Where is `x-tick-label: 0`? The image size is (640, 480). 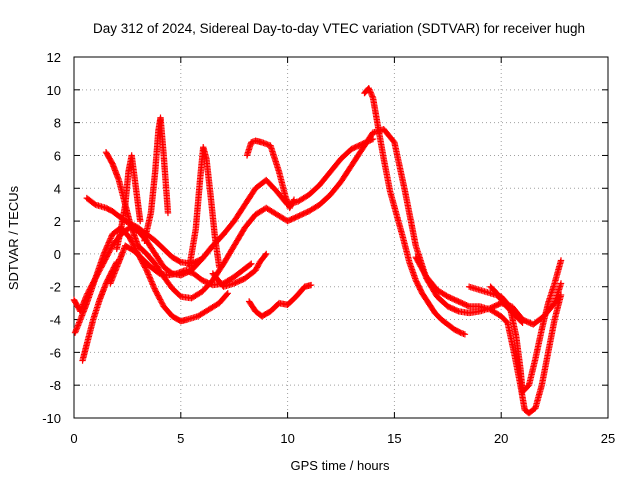 x-tick-label: 0 is located at coordinates (73, 438).